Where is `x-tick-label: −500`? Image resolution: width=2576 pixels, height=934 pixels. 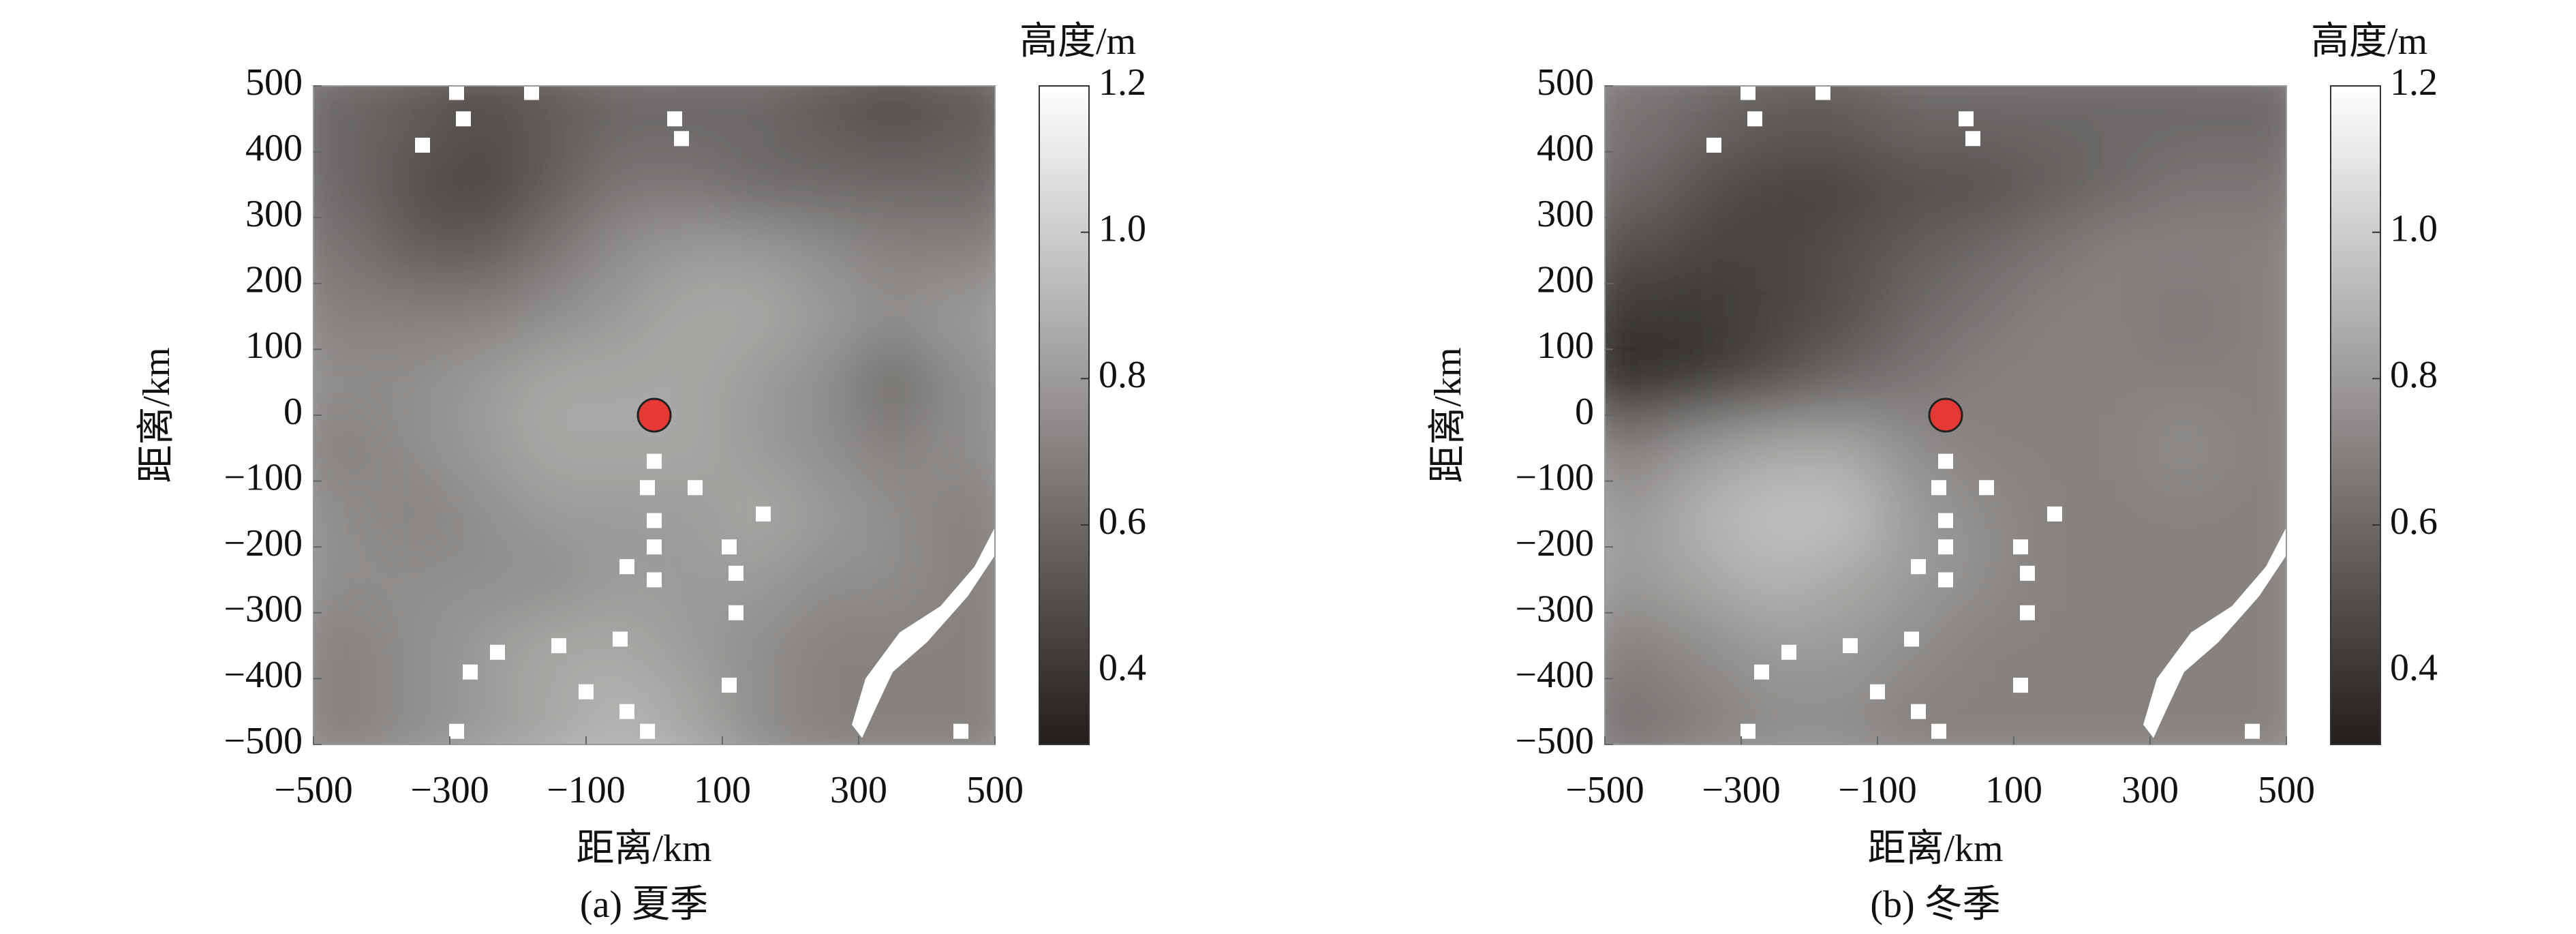 x-tick-label: −500 is located at coordinates (313, 790).